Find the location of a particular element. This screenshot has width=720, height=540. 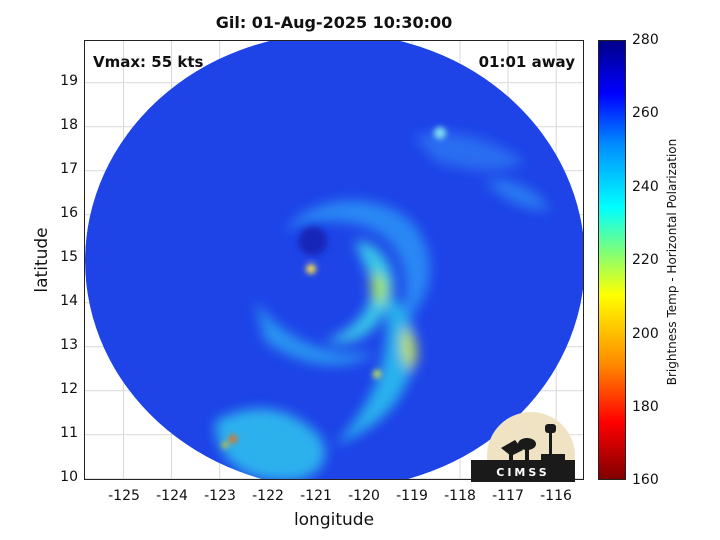

x-tick-label: -117 is located at coordinates (508, 496).